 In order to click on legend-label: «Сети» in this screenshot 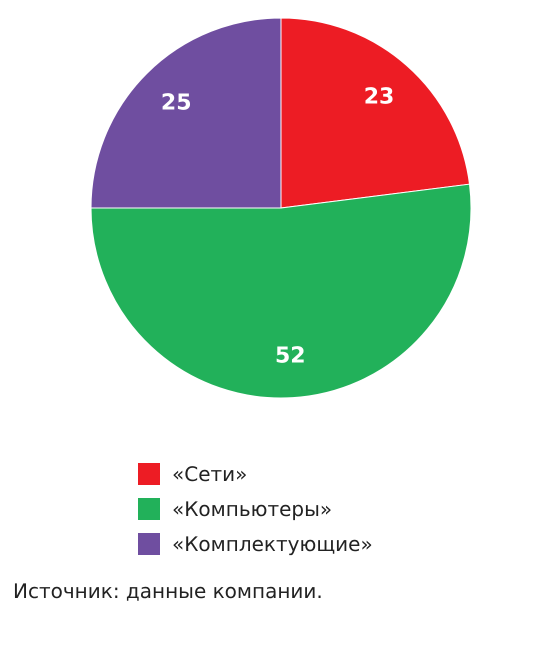, I will do `click(210, 474)`.